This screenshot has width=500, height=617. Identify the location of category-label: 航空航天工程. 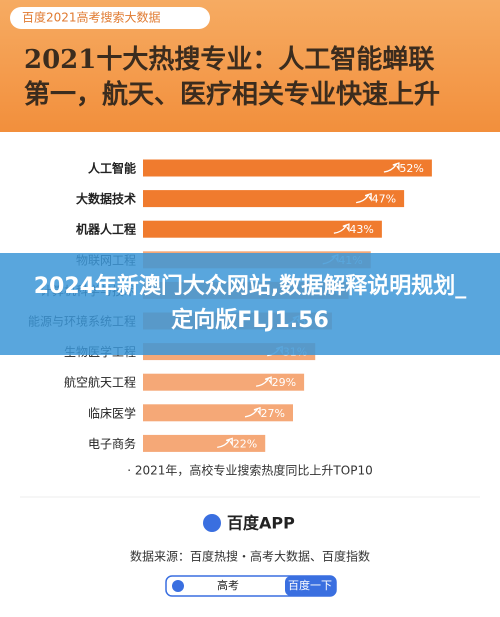
(100, 382).